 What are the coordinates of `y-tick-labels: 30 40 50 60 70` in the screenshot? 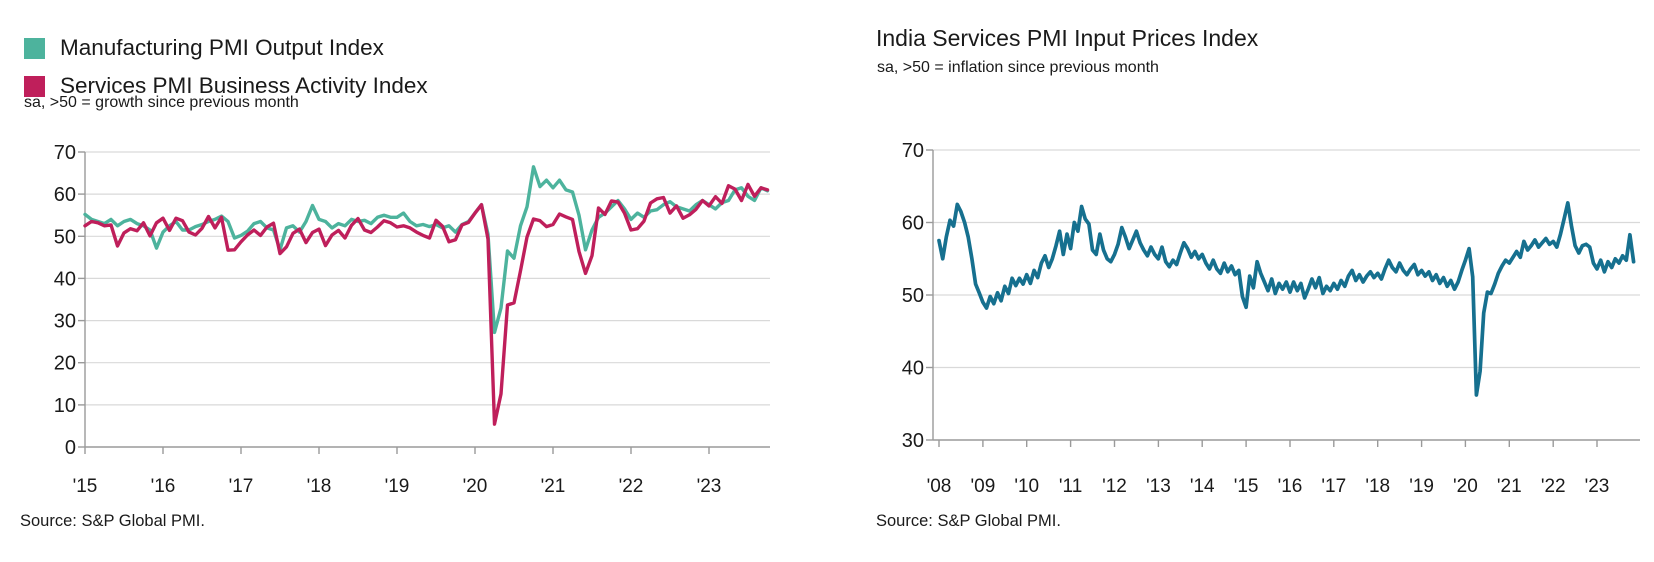 It's located at (913, 296).